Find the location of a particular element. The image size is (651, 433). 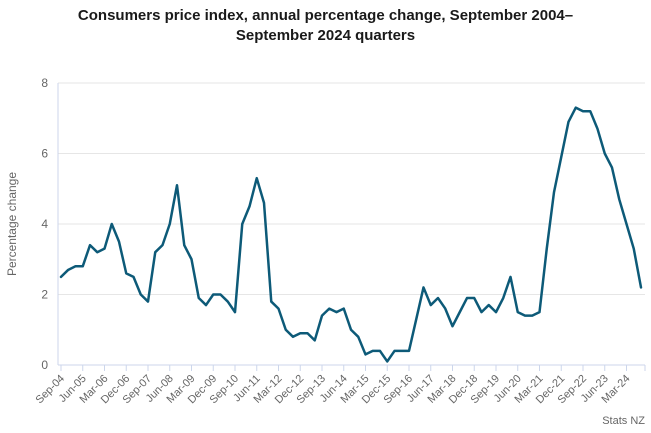

y-tick-label: 8 is located at coordinates (44, 83).